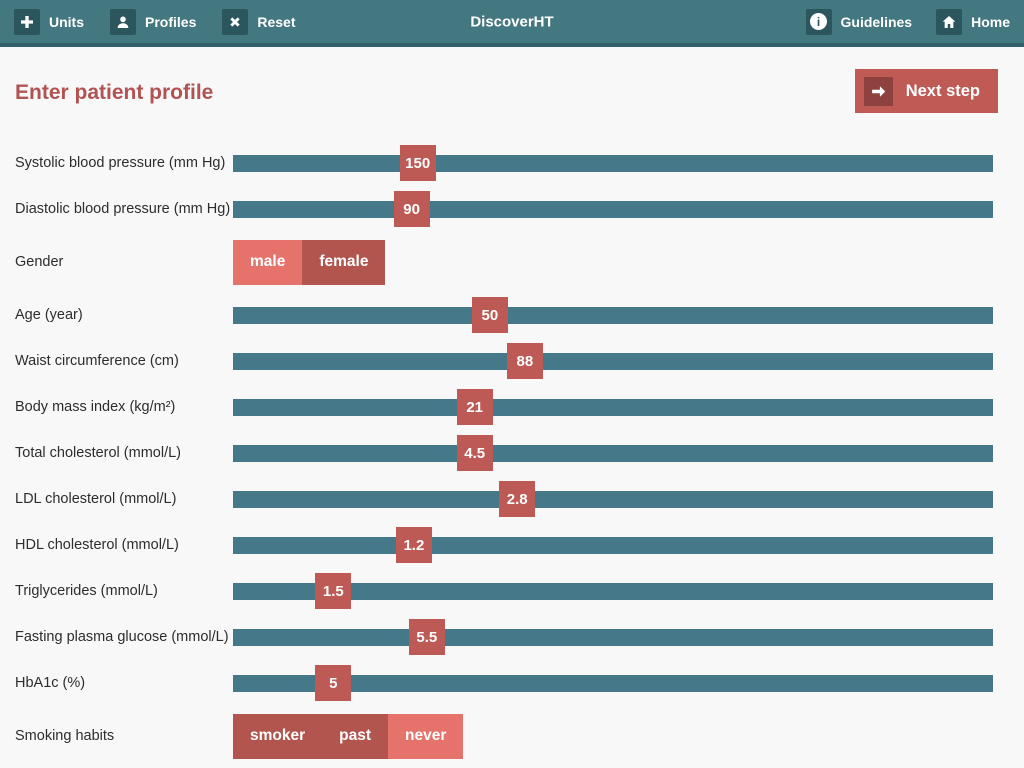  I want to click on row-label: Fasting plasma glucose (mmol/L), so click(122, 637).